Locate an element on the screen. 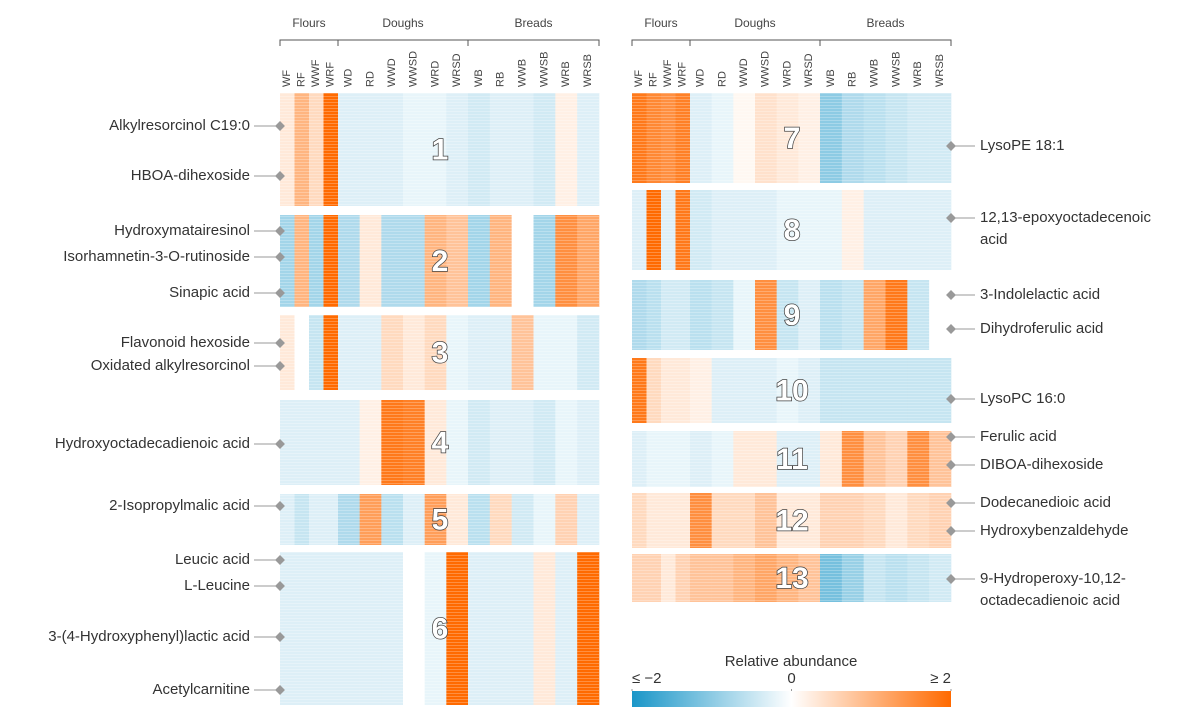 This screenshot has height=707, width=1186. annotation: Dodecanedioic acid is located at coordinates (1045, 502).